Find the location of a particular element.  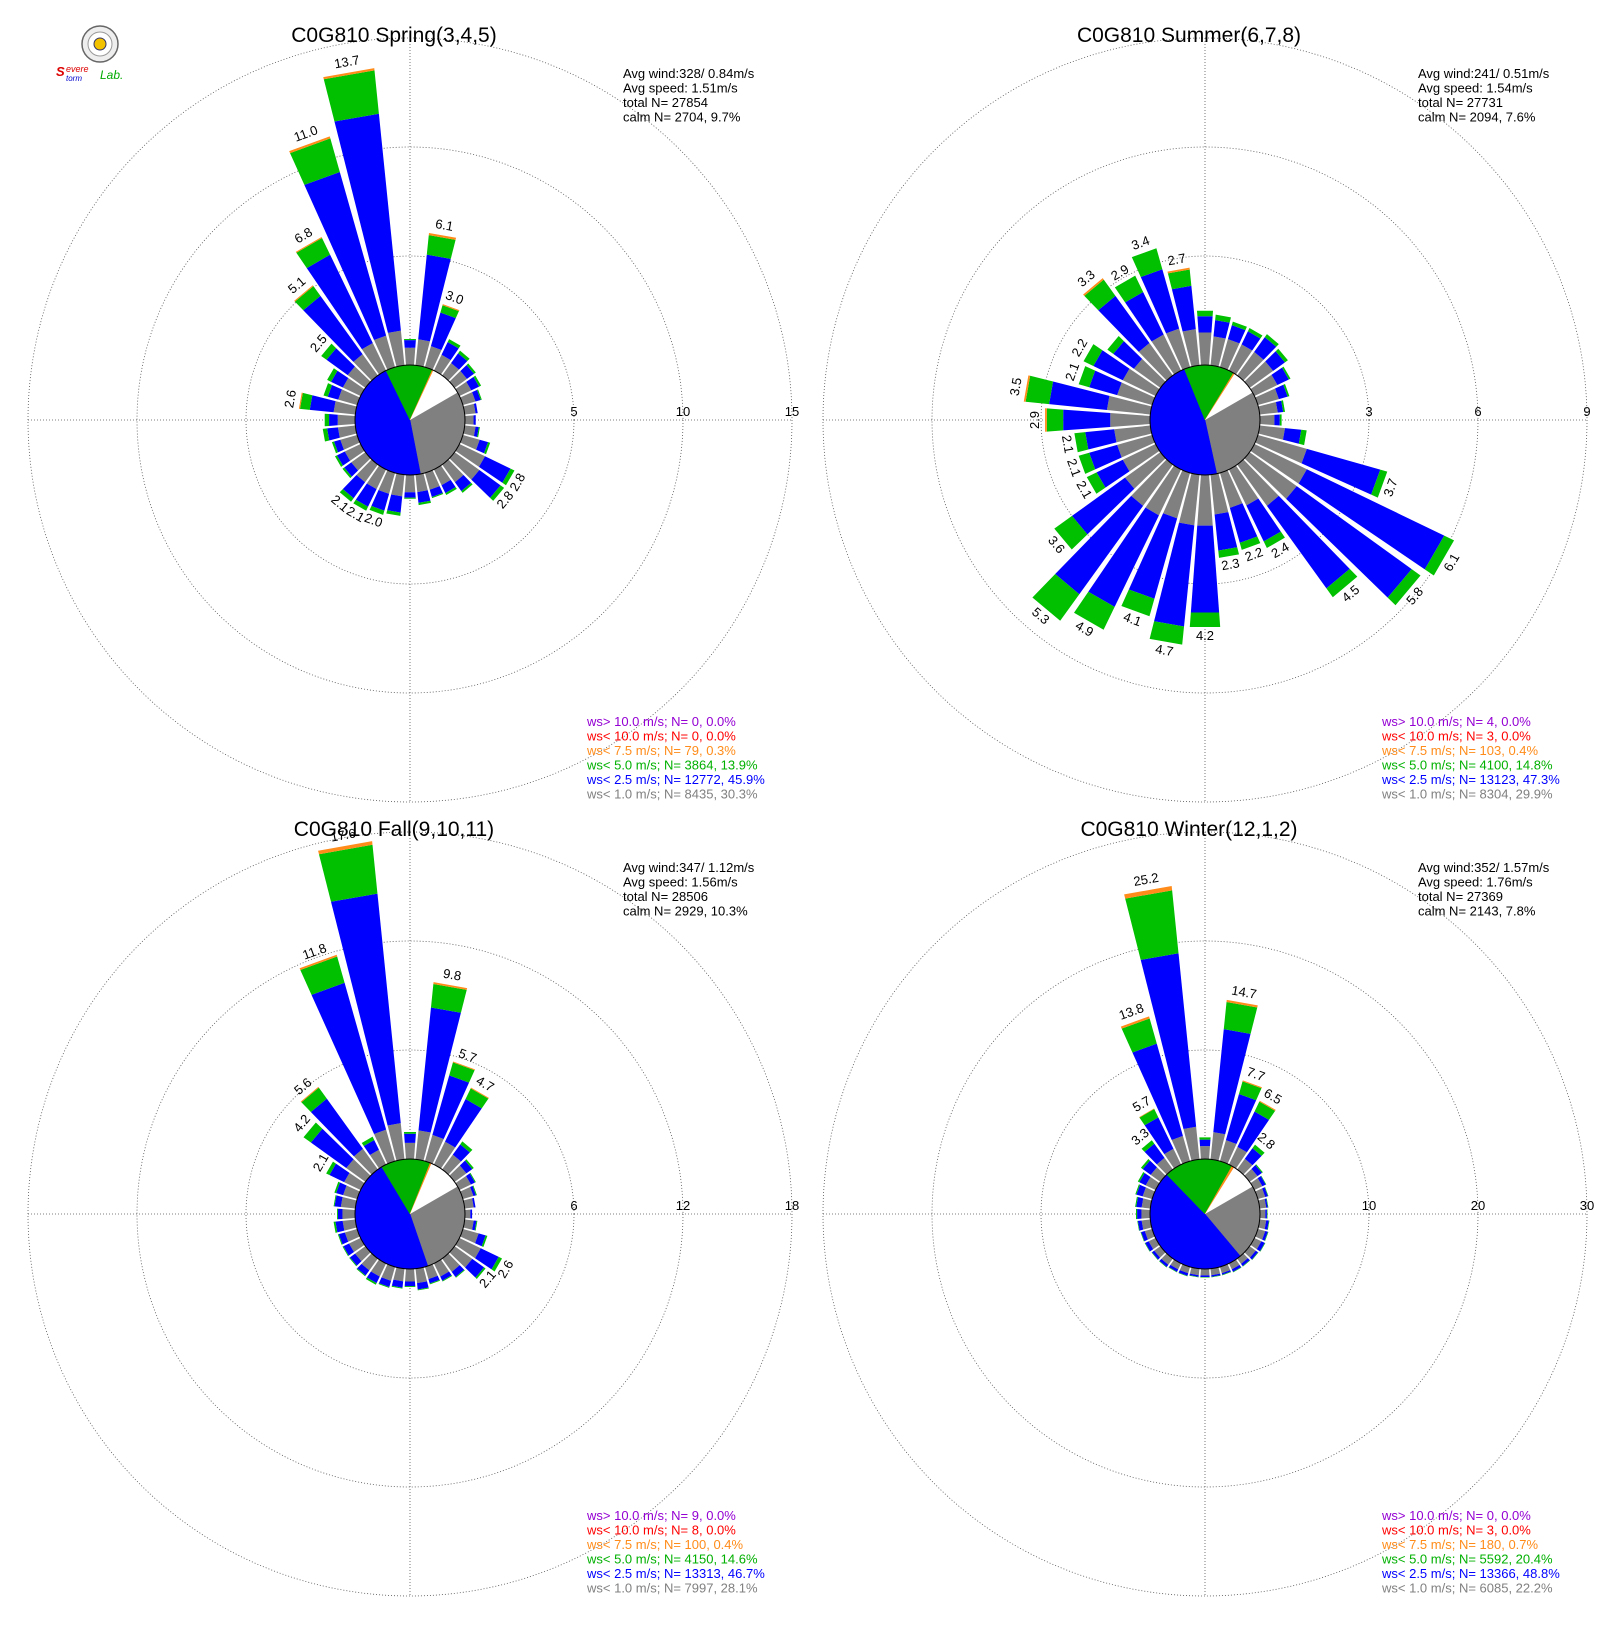

calm-pie-outline is located at coordinates (410, 420).